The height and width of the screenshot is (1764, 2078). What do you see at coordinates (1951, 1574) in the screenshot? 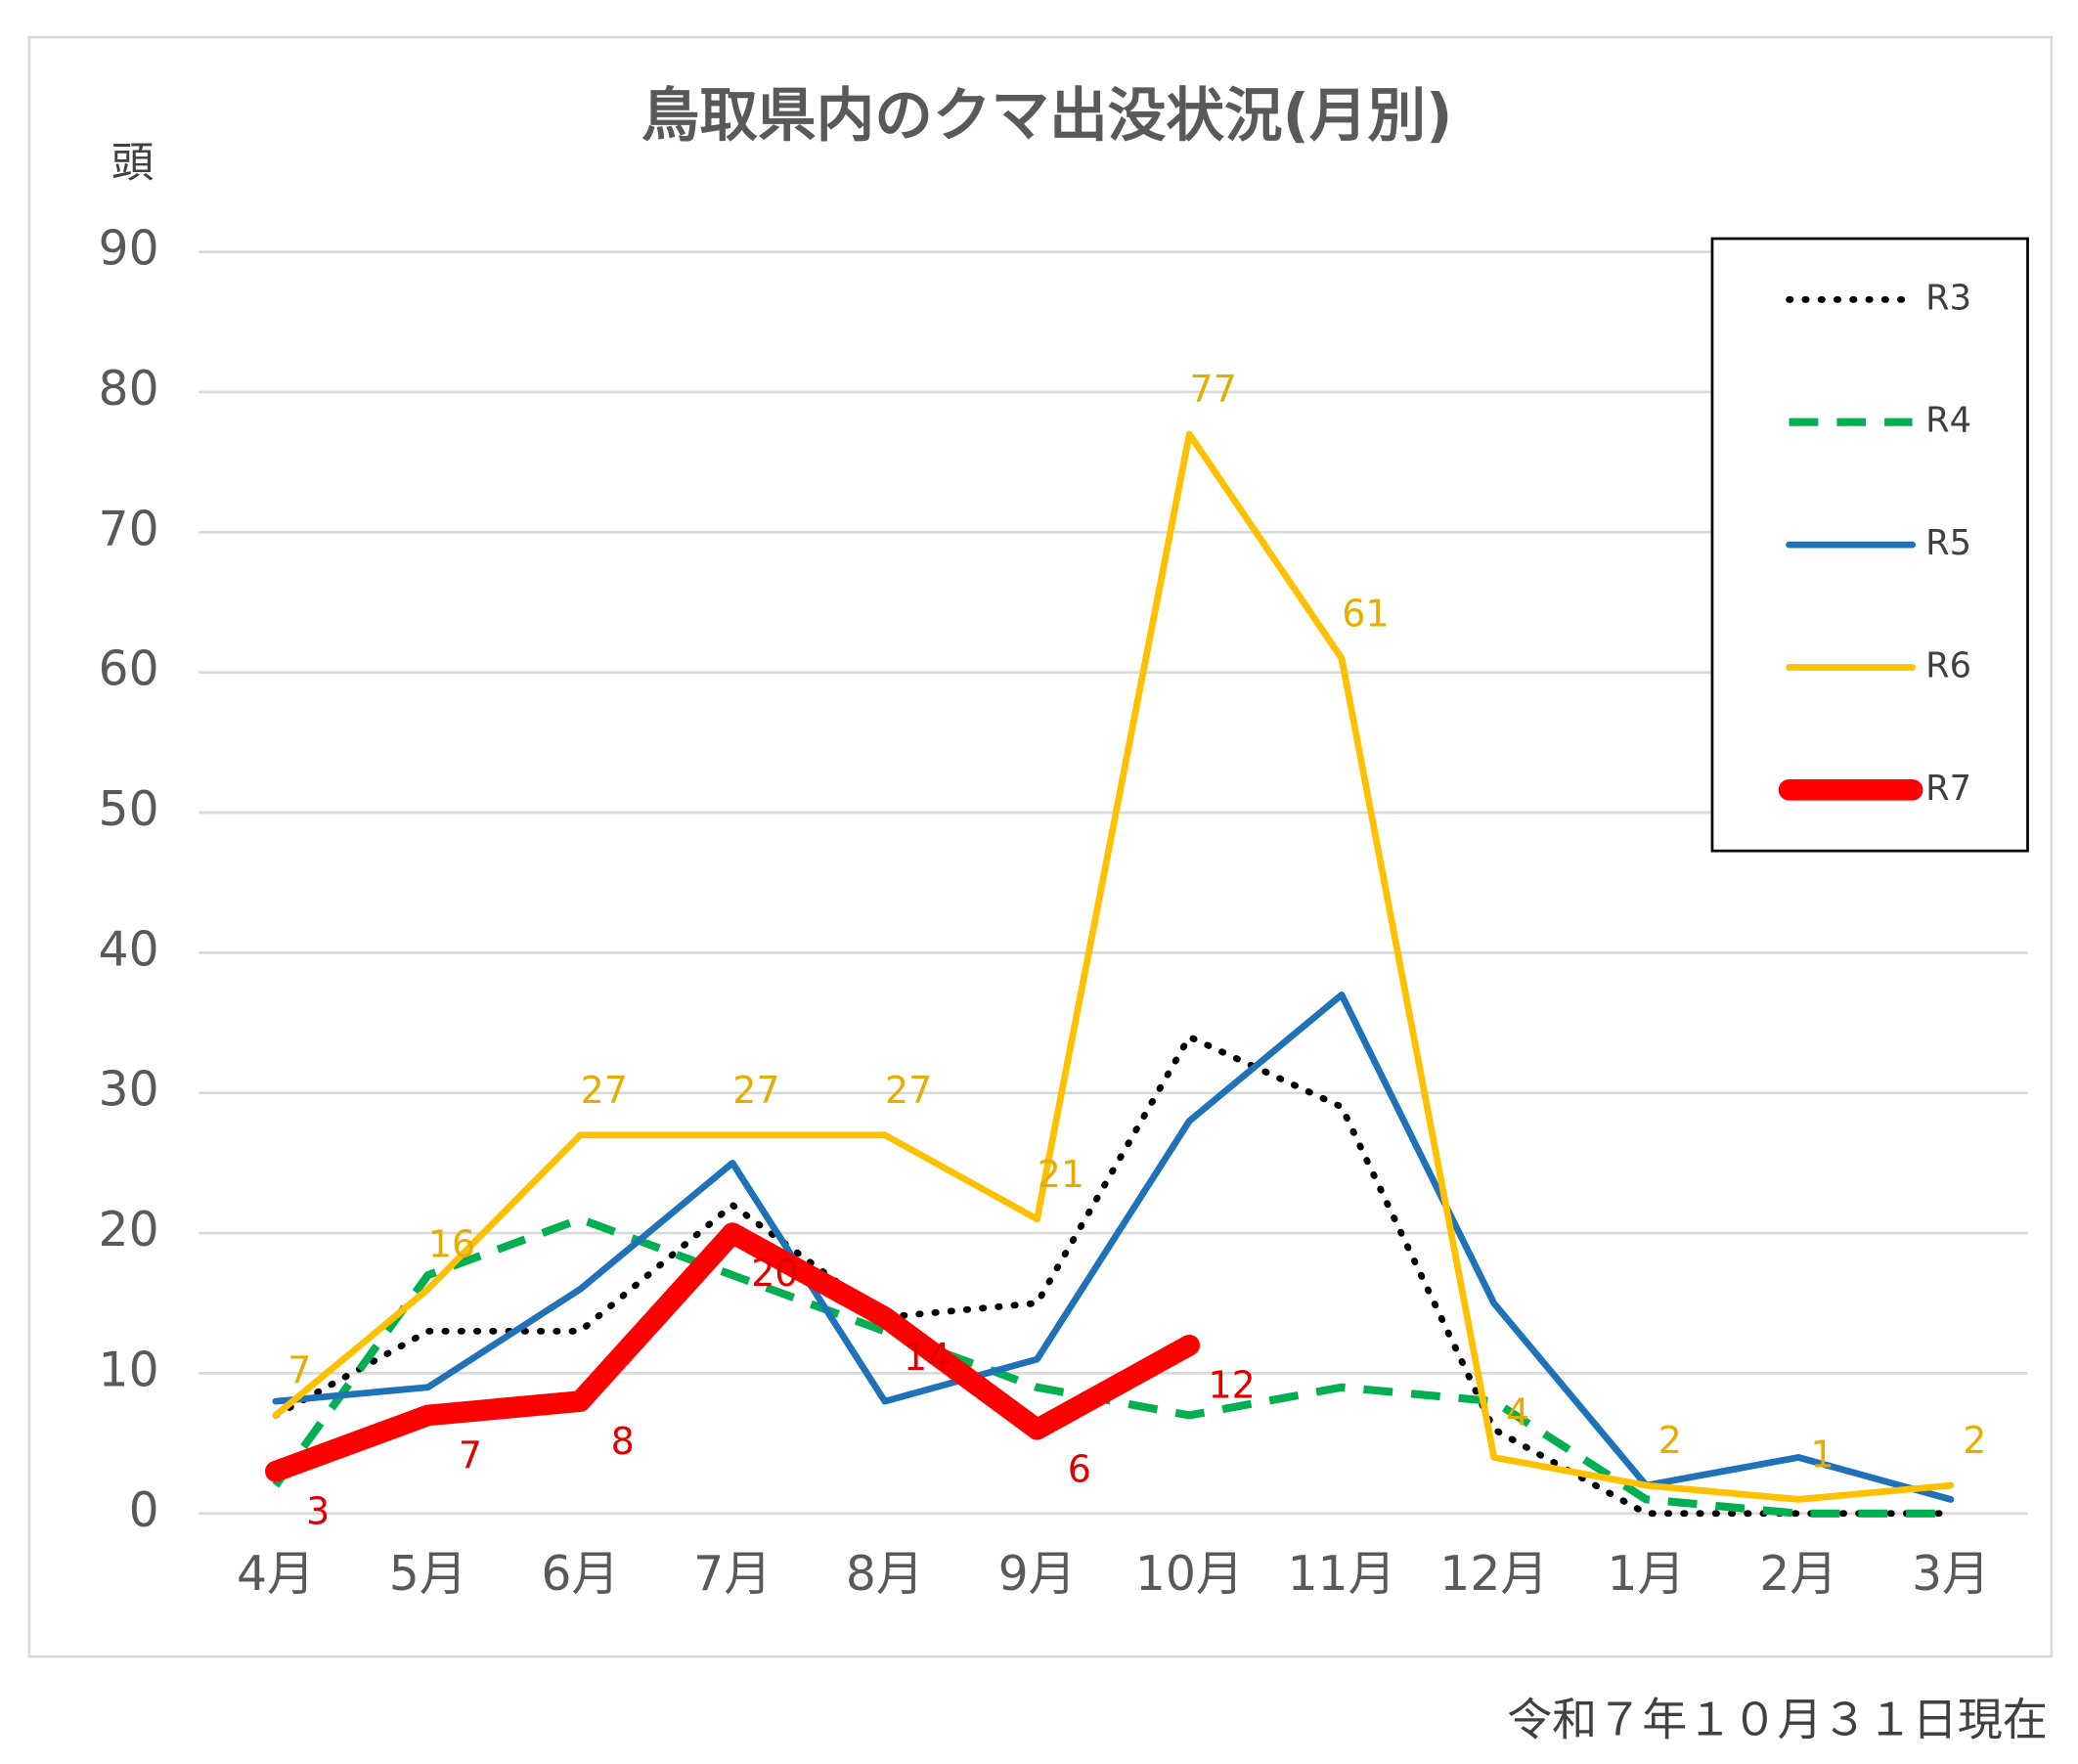
I see `x-tick-label: 3月` at bounding box center [1951, 1574].